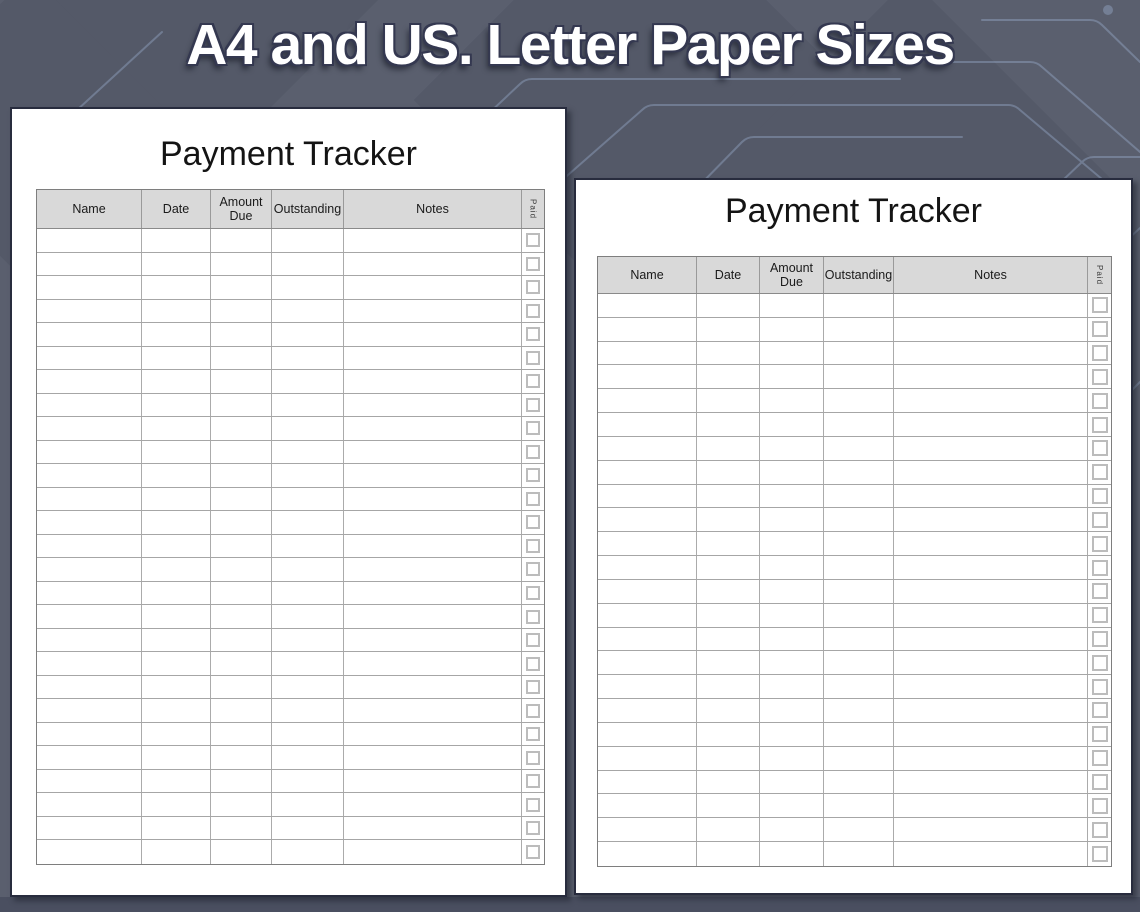 The width and height of the screenshot is (1140, 912). What do you see at coordinates (241, 208) in the screenshot?
I see `column-header-label: Amount Due` at bounding box center [241, 208].